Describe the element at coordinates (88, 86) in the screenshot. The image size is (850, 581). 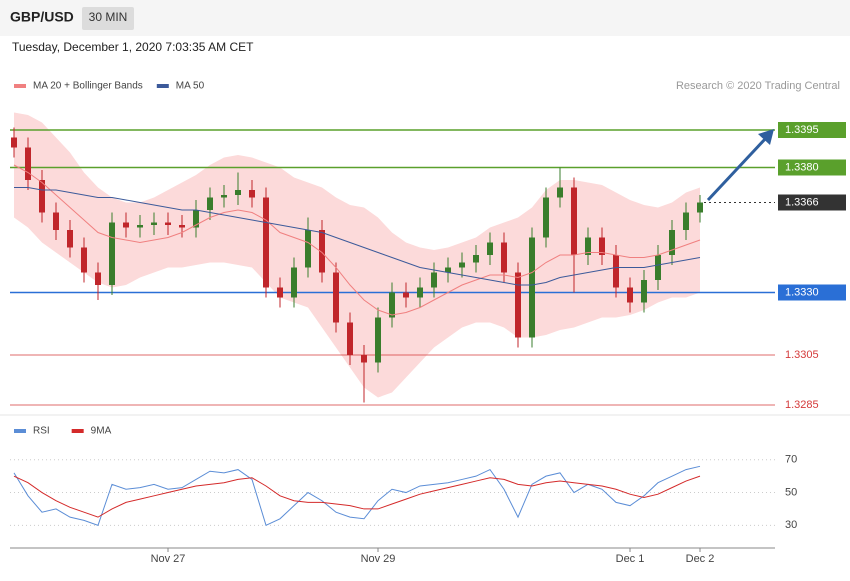
I see `legend-label: MA 20 + Bollinger Bands` at that location.